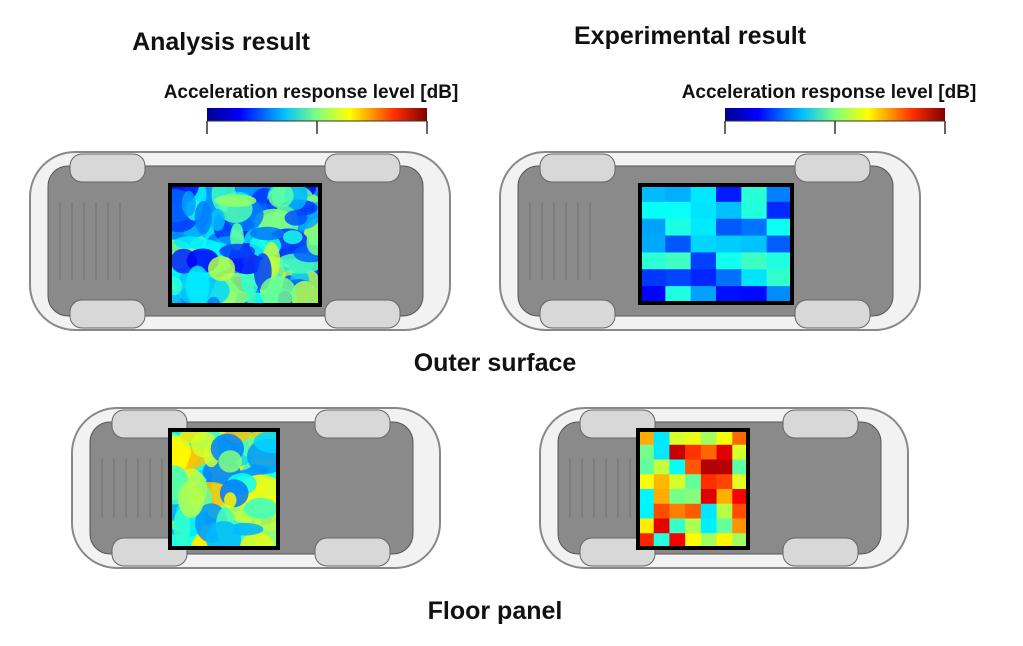  I want to click on row-label: Floor panel, so click(495, 611).